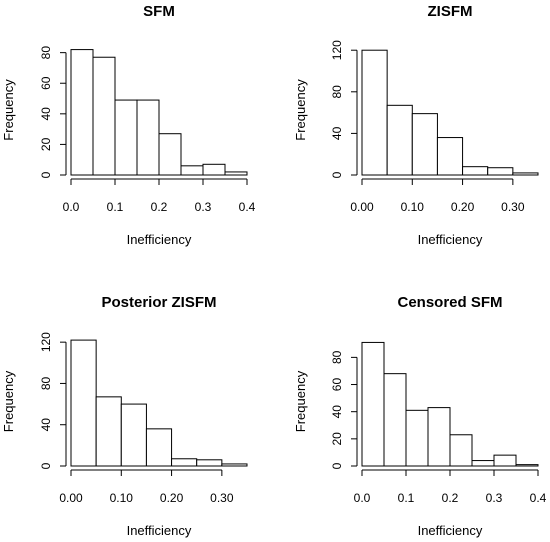 This screenshot has width=550, height=542. Describe the element at coordinates (450, 11) in the screenshot. I see `panel-title: ZISFM` at that location.